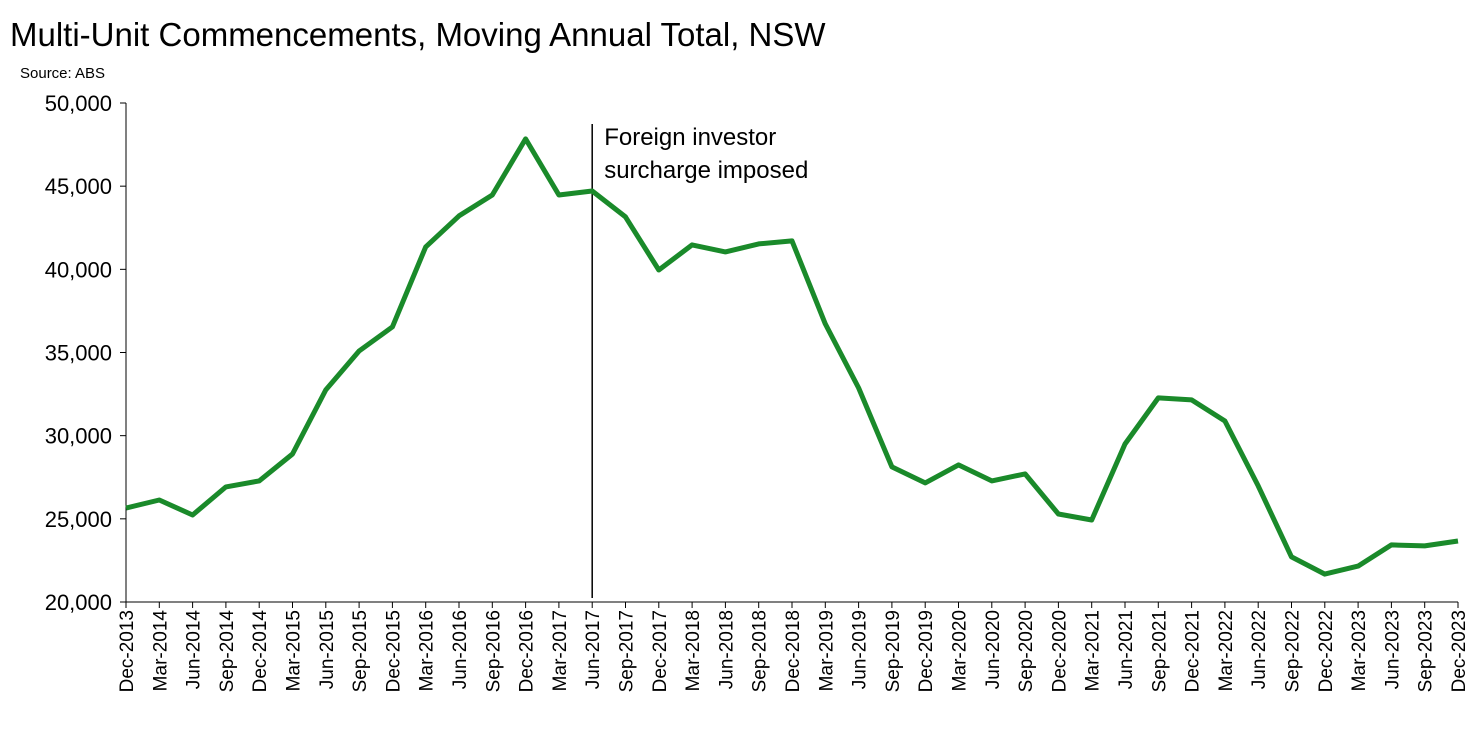 This screenshot has width=1480, height=745. I want to click on y-tick-label: 40,000, so click(78, 269).